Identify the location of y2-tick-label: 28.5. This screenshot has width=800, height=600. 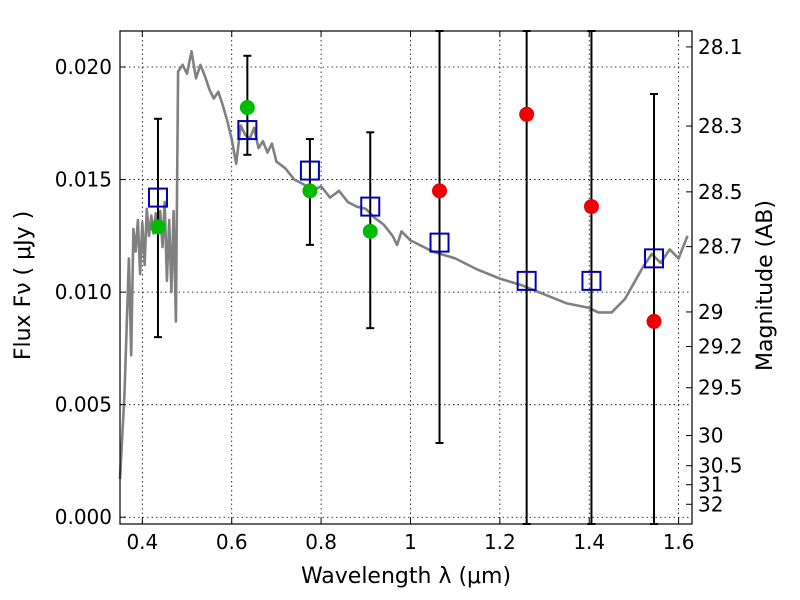
(720, 192).